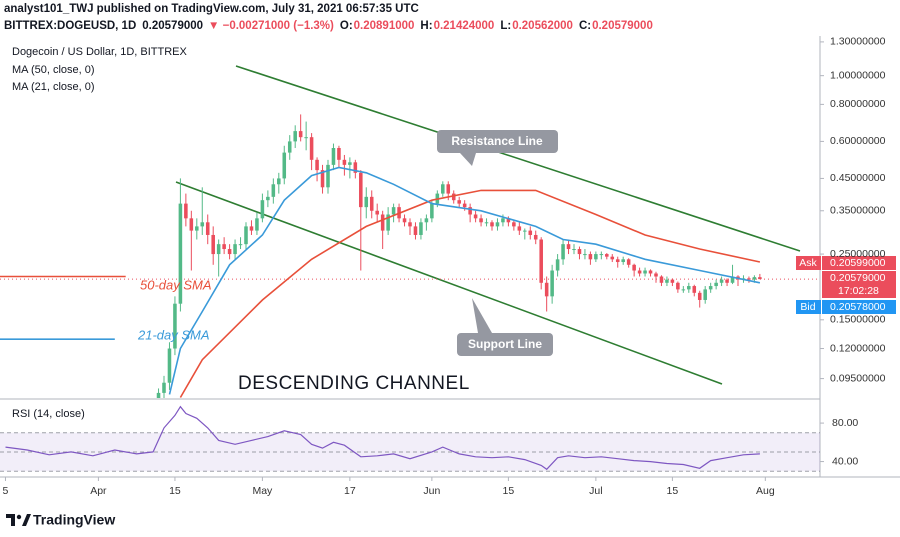 The height and width of the screenshot is (537, 900). Describe the element at coordinates (765, 491) in the screenshot. I see `x-tick-label: Aug` at that location.